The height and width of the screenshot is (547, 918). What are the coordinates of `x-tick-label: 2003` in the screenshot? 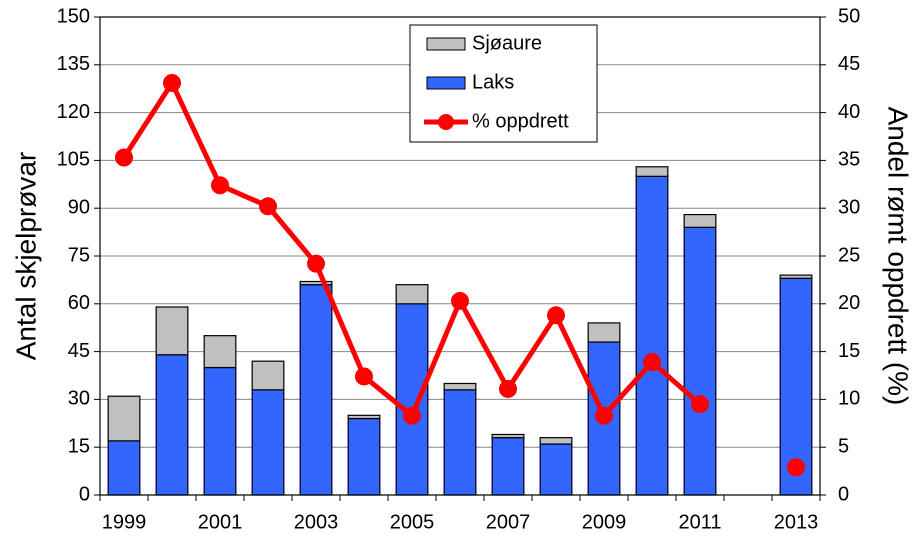 It's located at (316, 522).